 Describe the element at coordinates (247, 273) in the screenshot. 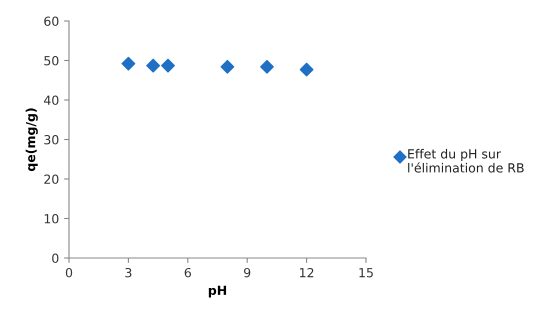

I see `x-tick-label: 9` at that location.